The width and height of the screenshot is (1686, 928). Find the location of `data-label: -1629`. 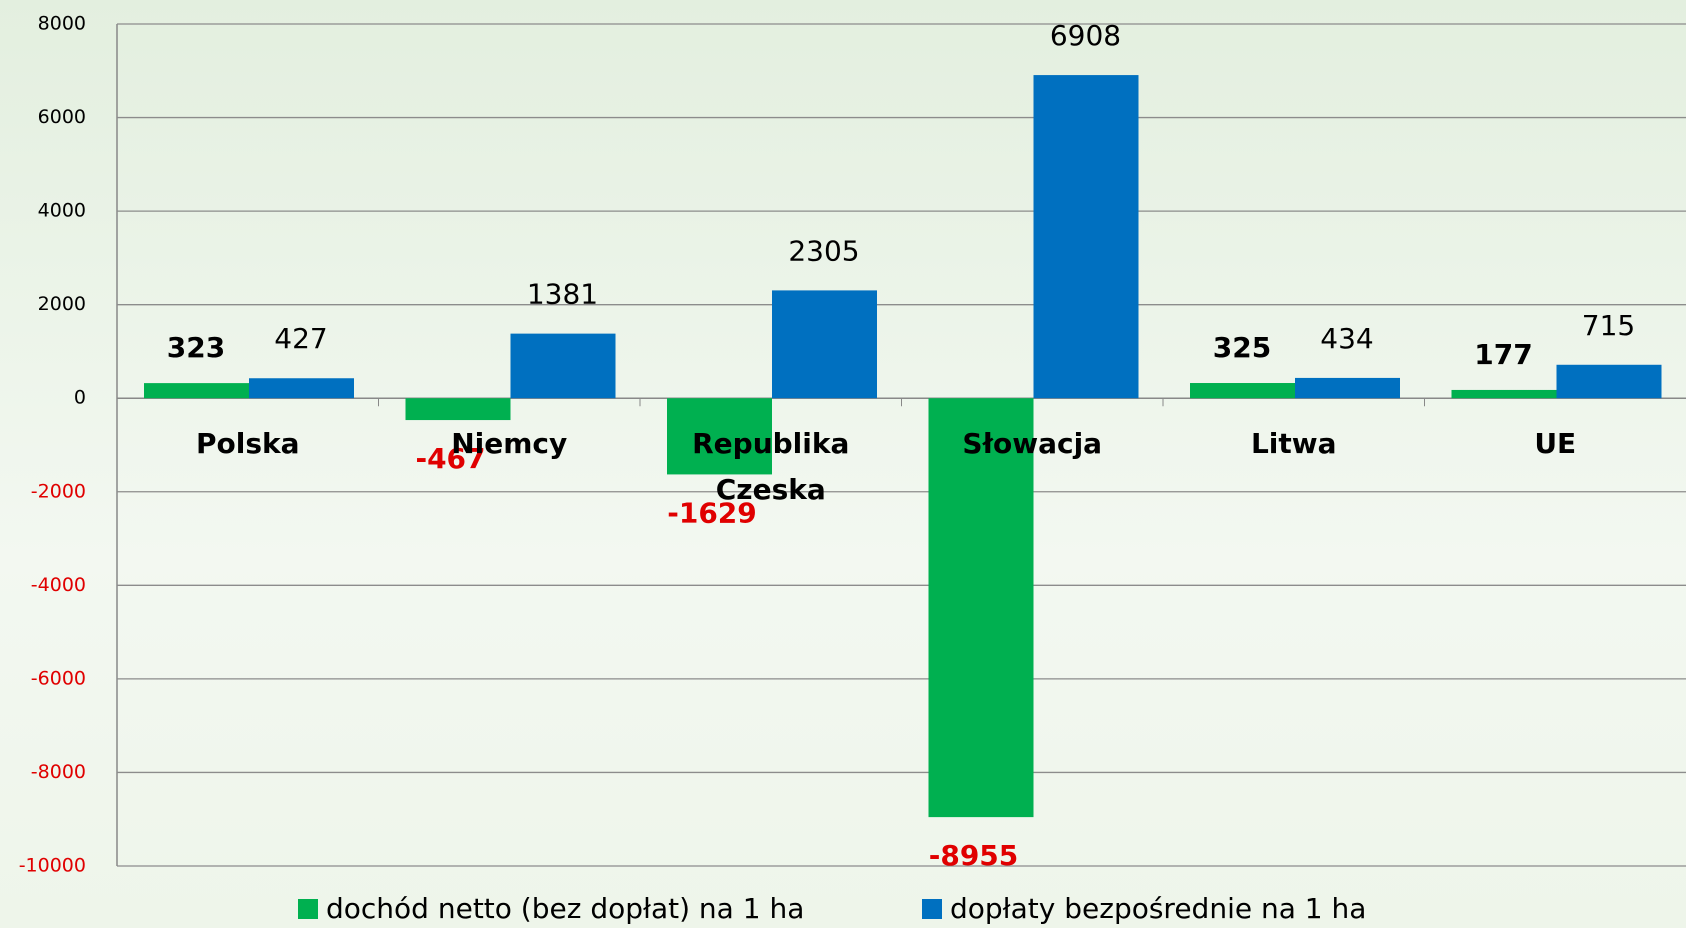

data-label: -1629 is located at coordinates (712, 512).